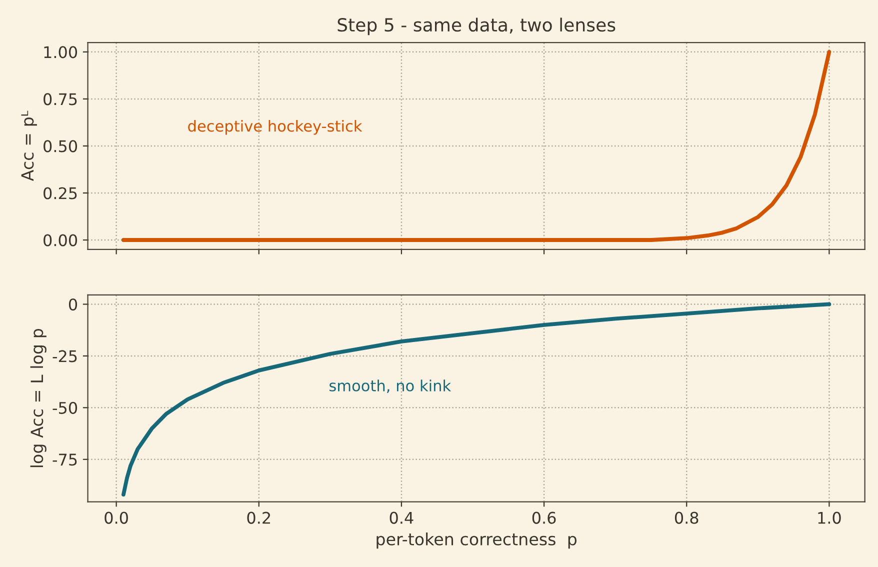 This screenshot has width=878, height=567. Describe the element at coordinates (61, 52) in the screenshot. I see `y-tick-label: 1.00` at that location.